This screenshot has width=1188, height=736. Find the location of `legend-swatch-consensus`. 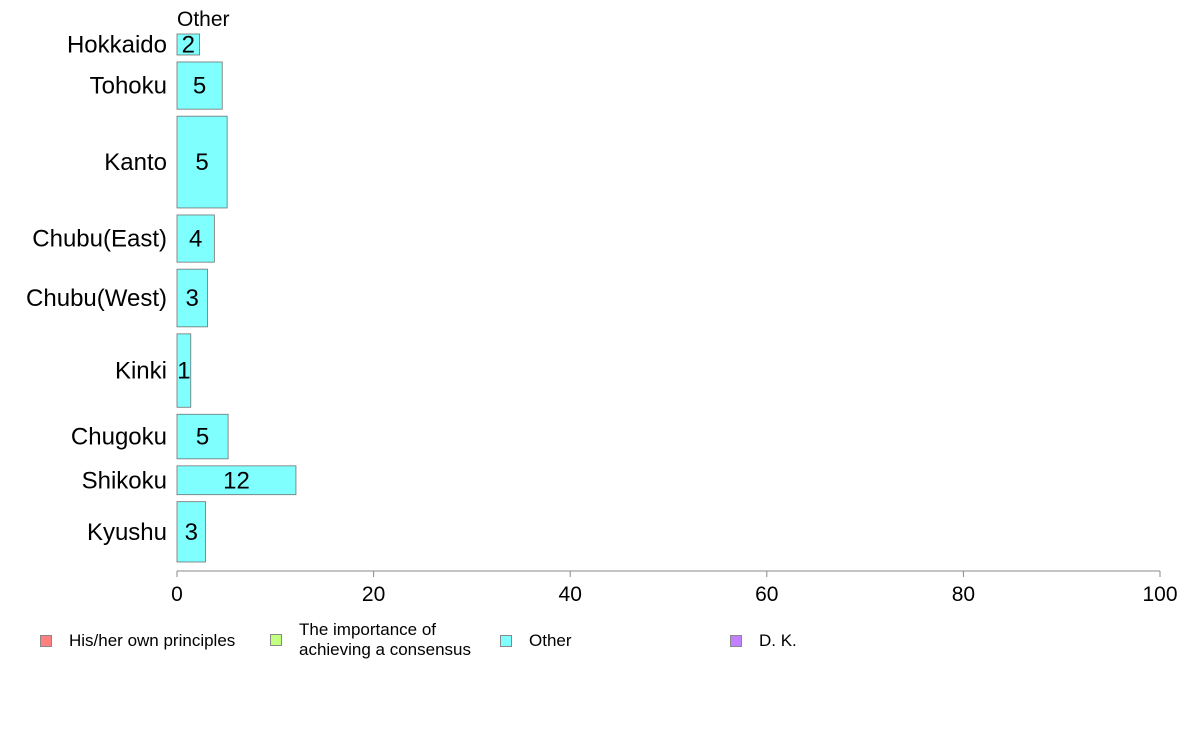

legend-swatch-consensus is located at coordinates (276, 640).